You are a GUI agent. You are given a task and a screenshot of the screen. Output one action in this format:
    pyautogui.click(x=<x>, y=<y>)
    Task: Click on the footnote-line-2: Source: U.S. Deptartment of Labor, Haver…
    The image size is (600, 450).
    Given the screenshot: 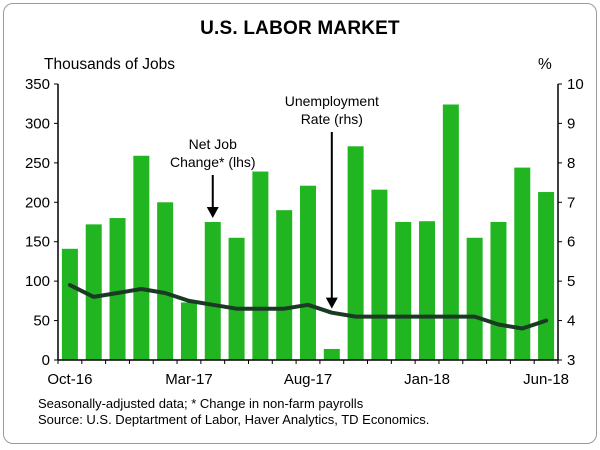 What is the action you would take?
    pyautogui.click(x=234, y=419)
    